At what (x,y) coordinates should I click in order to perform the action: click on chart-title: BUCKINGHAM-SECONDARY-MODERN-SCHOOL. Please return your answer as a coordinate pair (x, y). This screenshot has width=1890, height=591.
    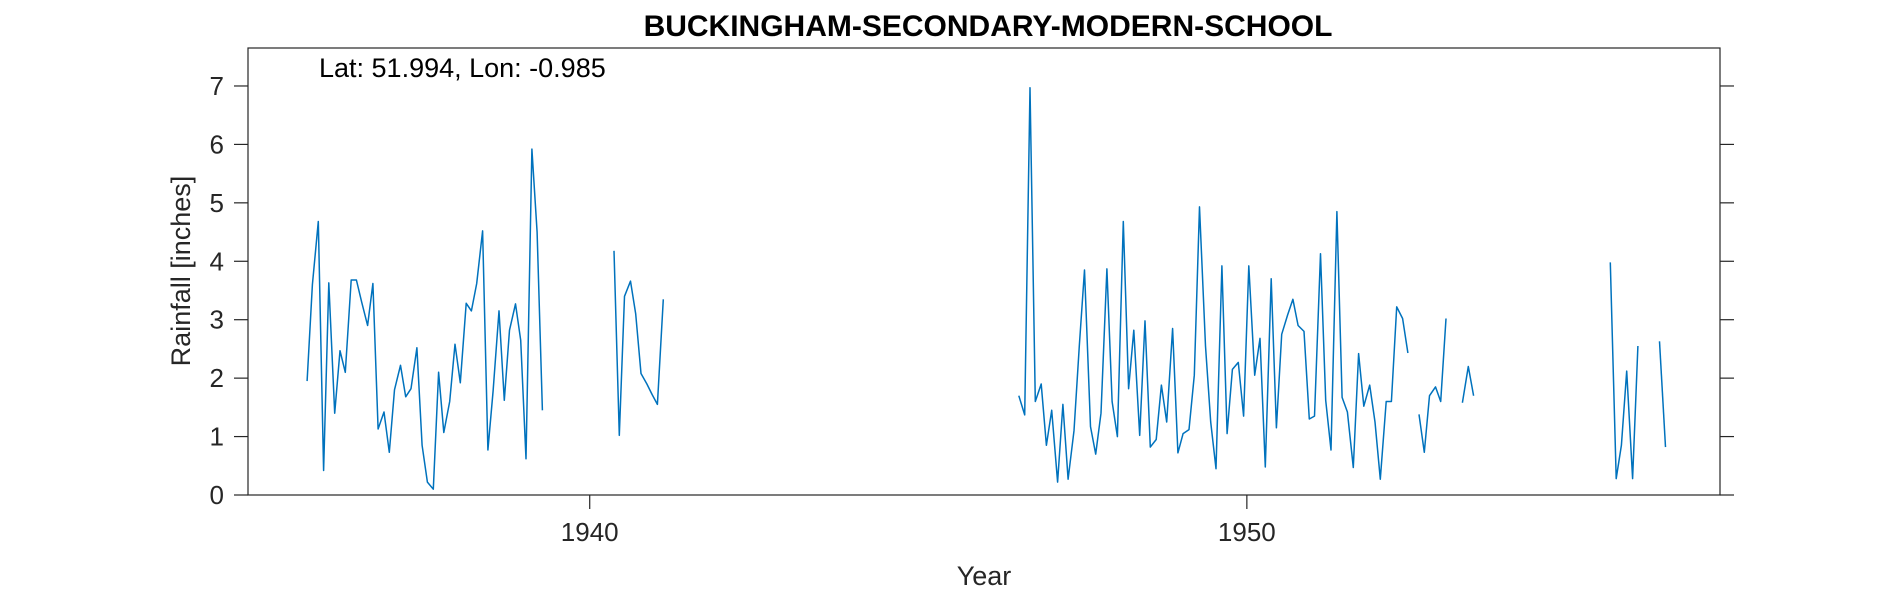
    Looking at the image, I should click on (988, 26).